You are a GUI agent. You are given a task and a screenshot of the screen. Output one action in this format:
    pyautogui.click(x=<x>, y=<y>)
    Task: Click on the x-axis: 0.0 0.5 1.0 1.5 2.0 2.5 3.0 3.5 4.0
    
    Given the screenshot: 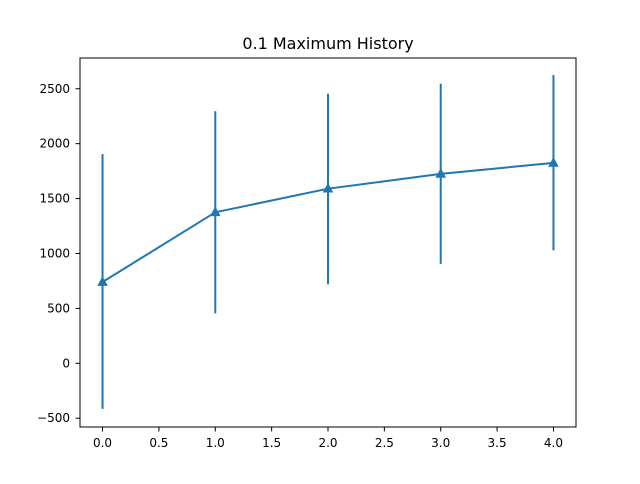 What is the action you would take?
    pyautogui.click(x=328, y=438)
    